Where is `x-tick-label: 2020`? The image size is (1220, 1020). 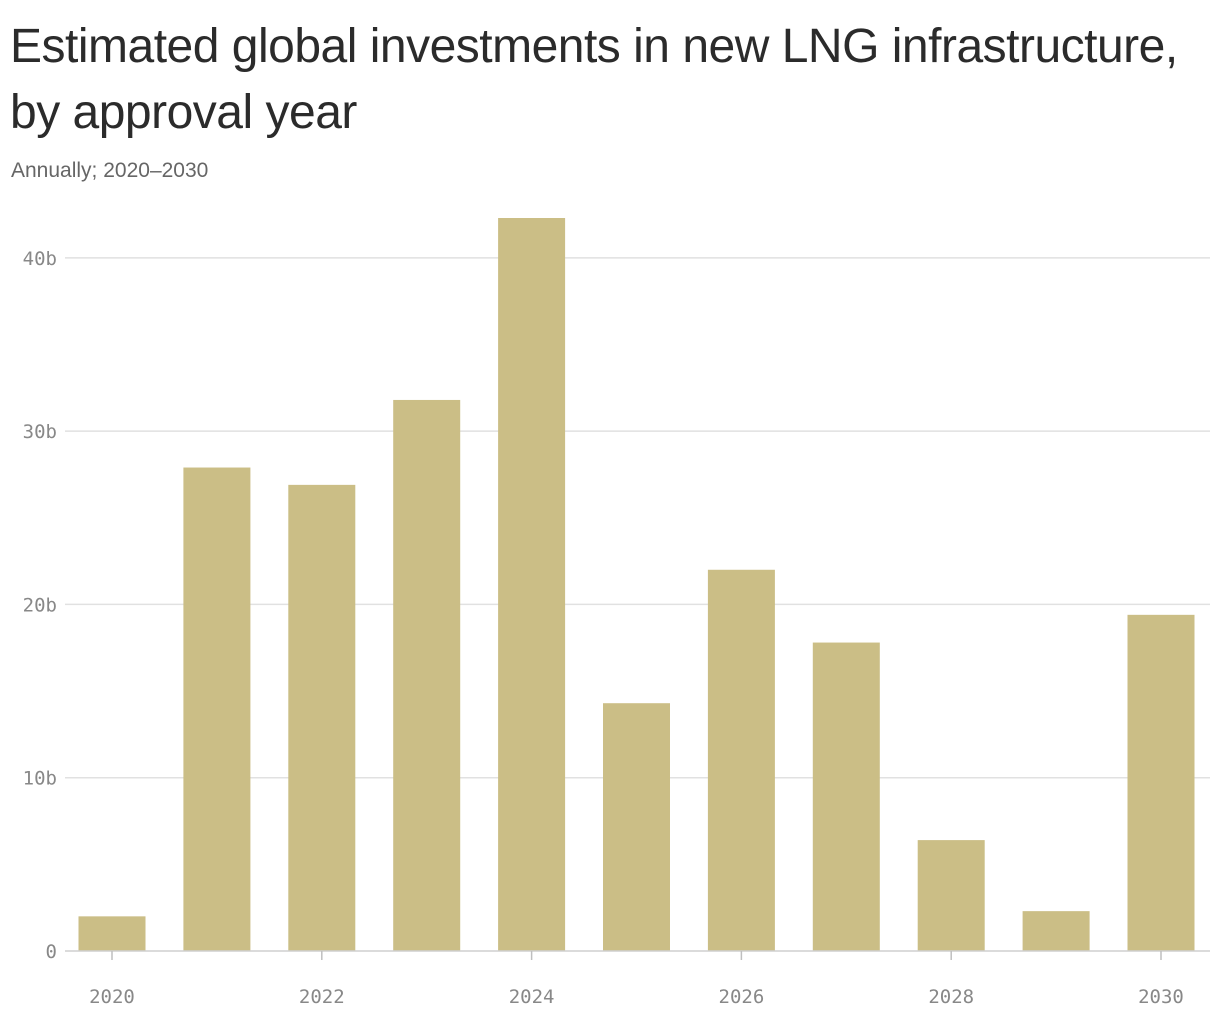
x-tick-label: 2020 is located at coordinates (112, 997).